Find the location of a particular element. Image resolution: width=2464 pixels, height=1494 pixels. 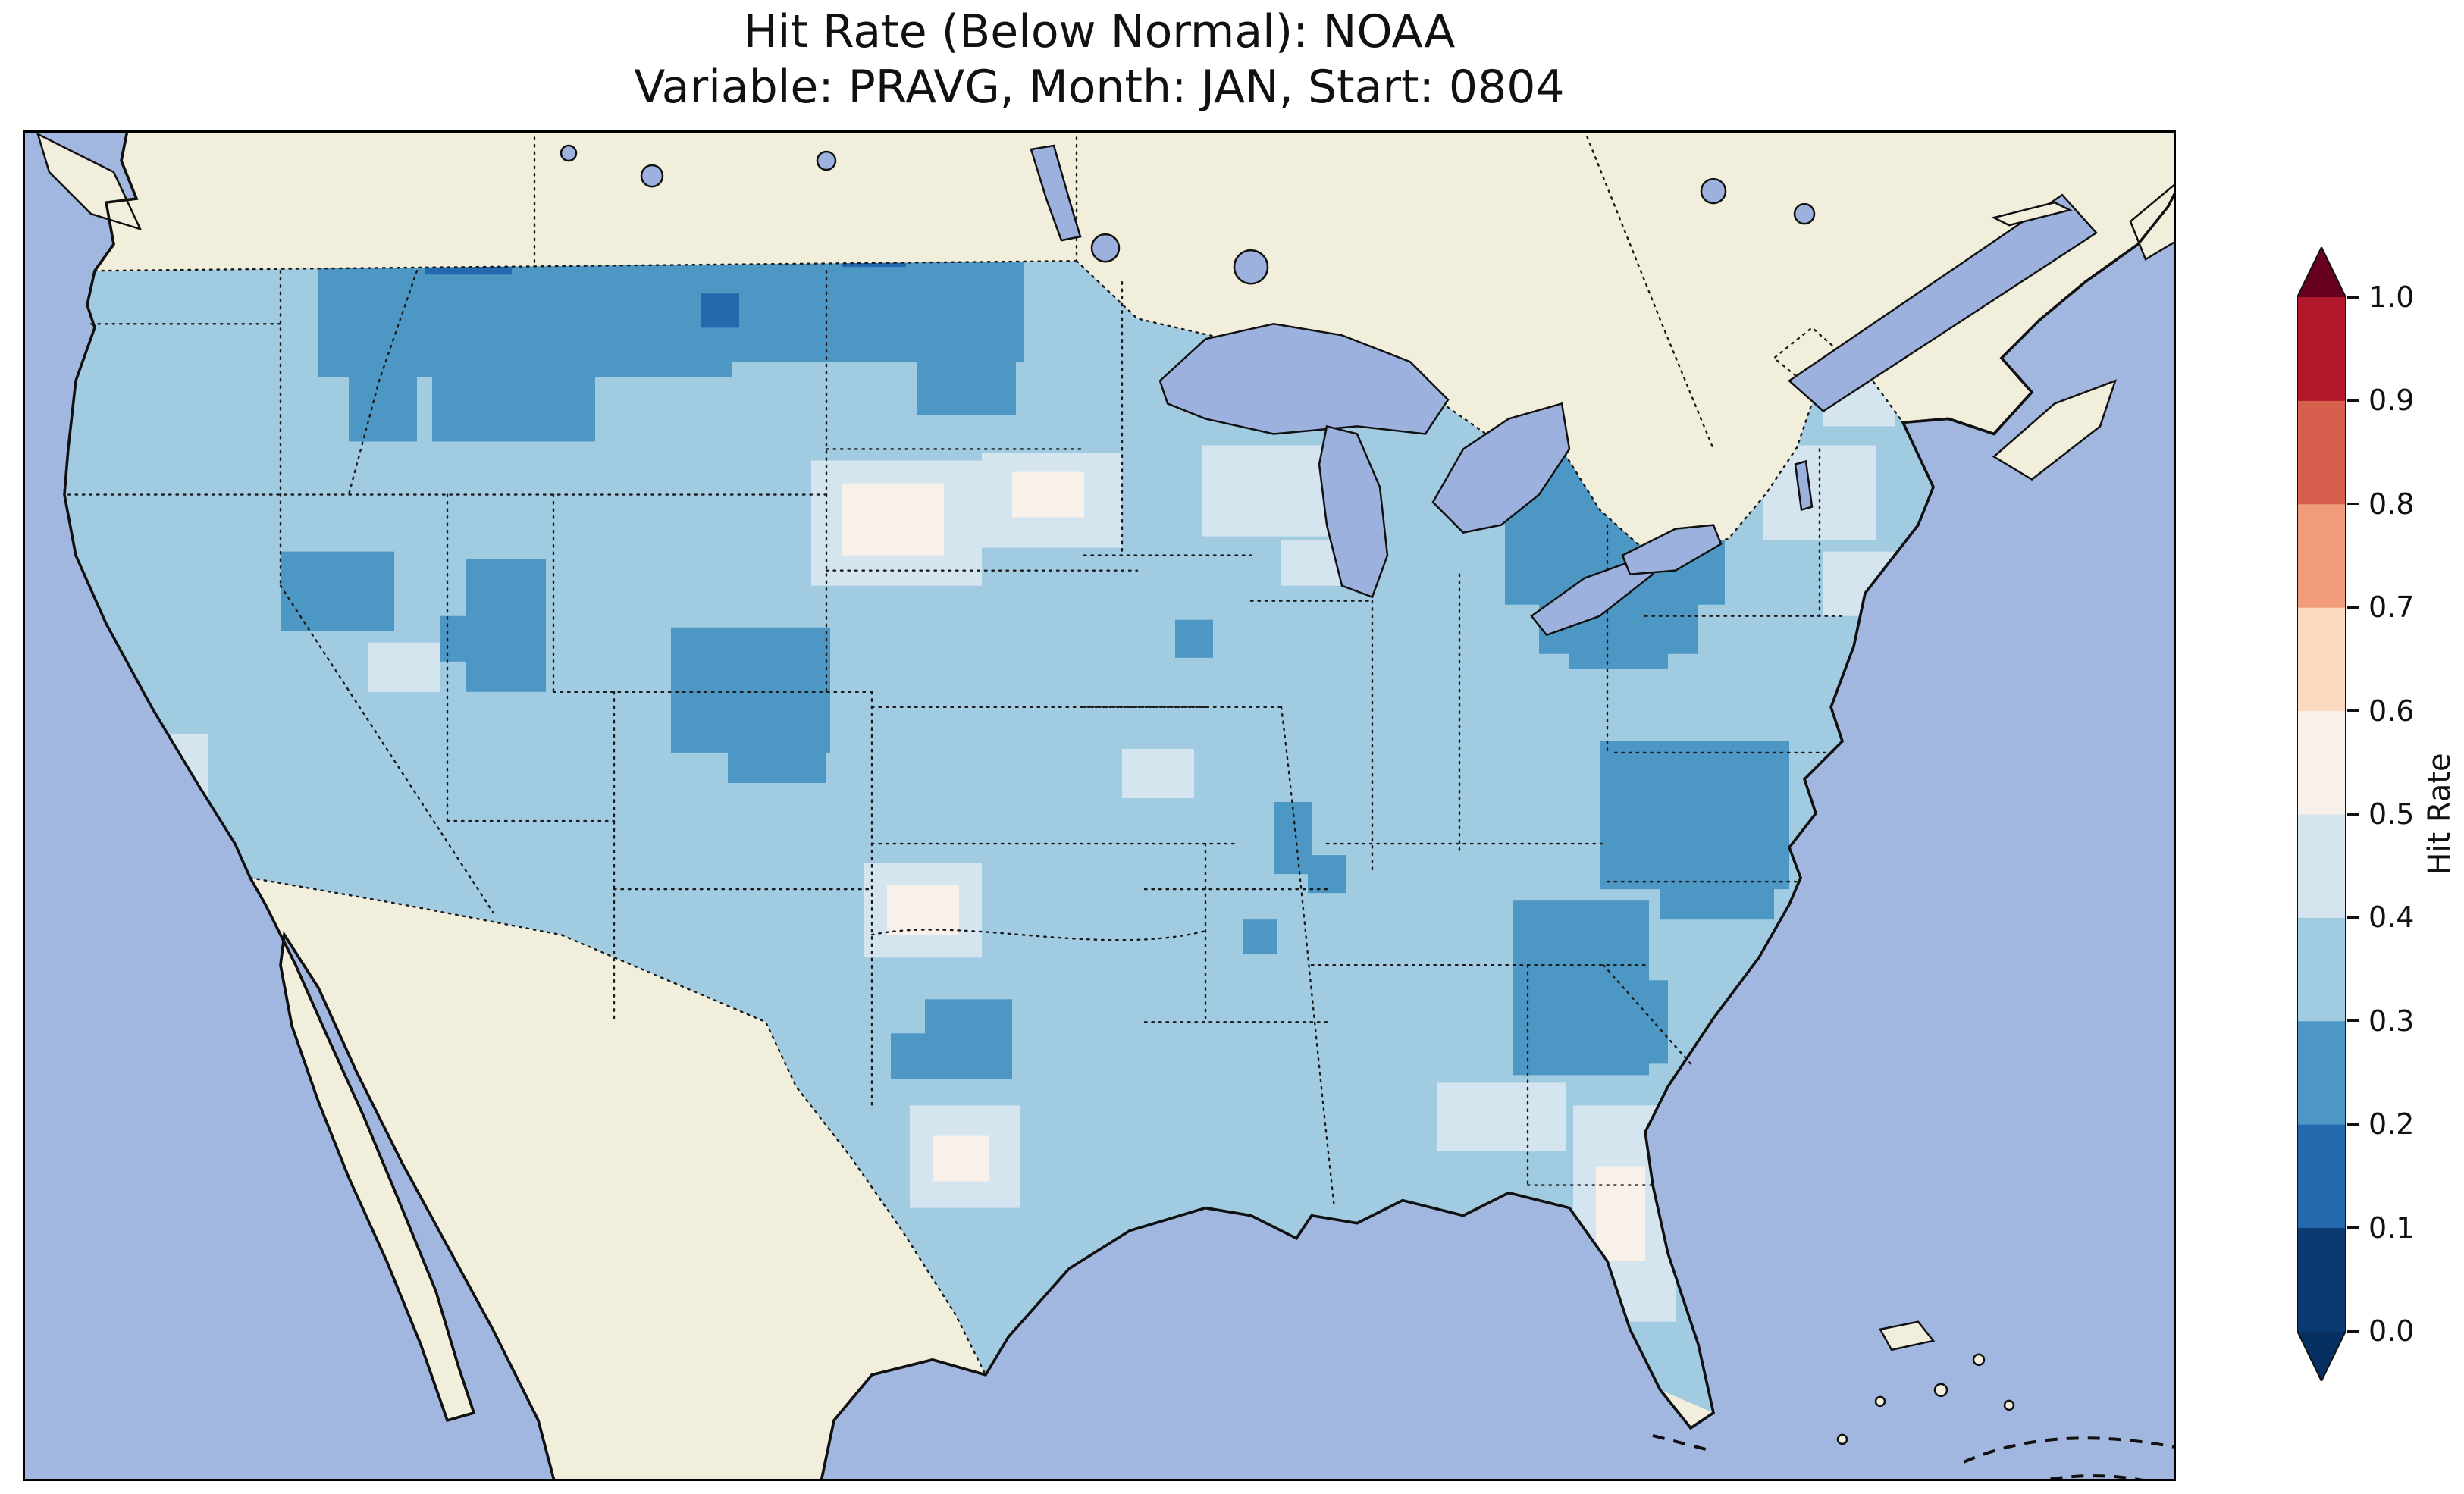

lake-superior is located at coordinates (1304, 379).